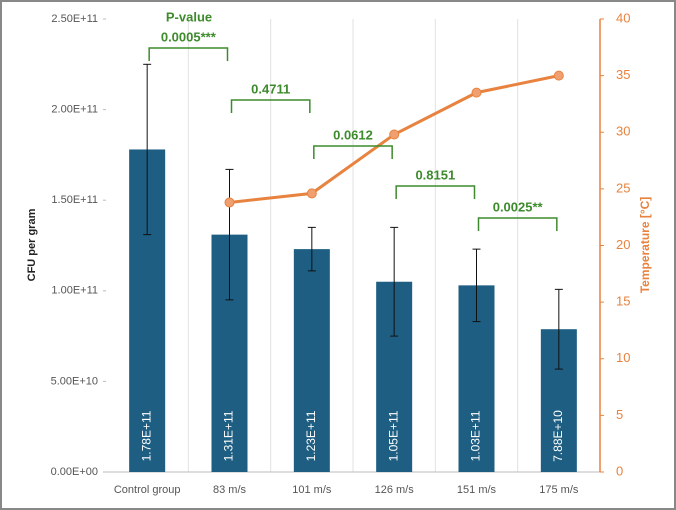 This screenshot has width=676, height=510. What do you see at coordinates (477, 490) in the screenshot?
I see `x-tick-label: 151 m/s` at bounding box center [477, 490].